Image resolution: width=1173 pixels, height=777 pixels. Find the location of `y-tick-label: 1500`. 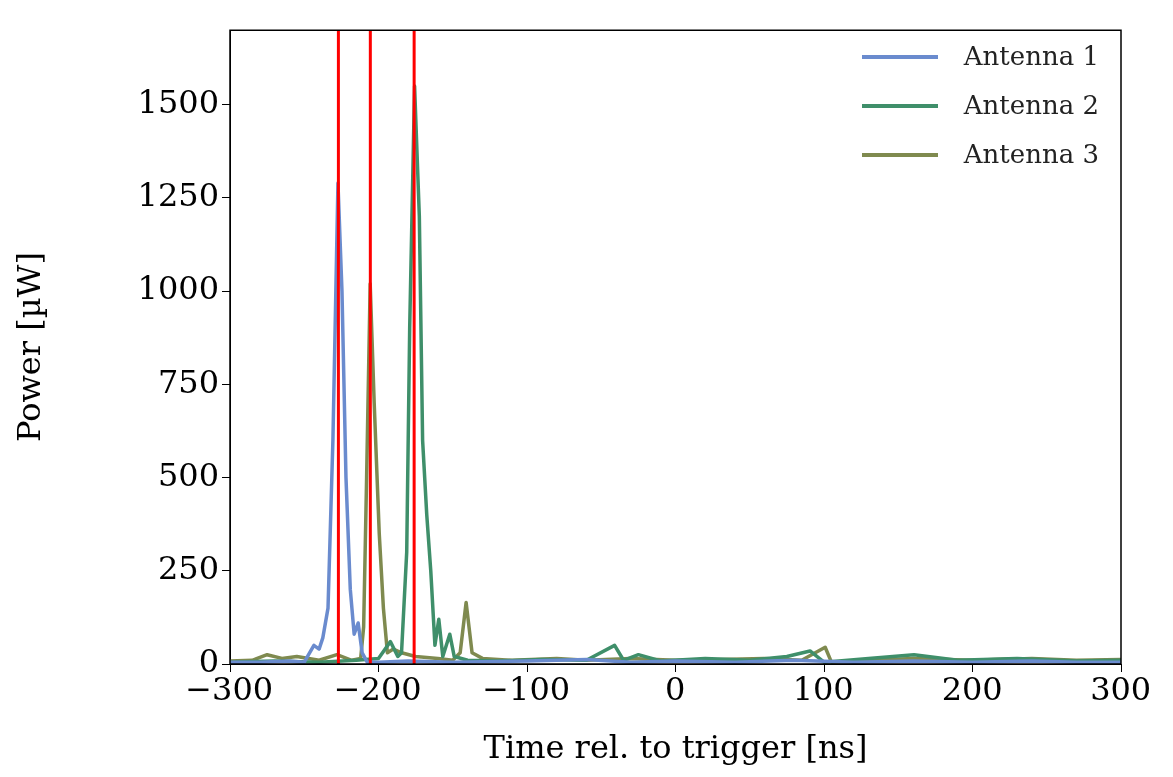

y-tick-label: 1500 is located at coordinates (178, 102).